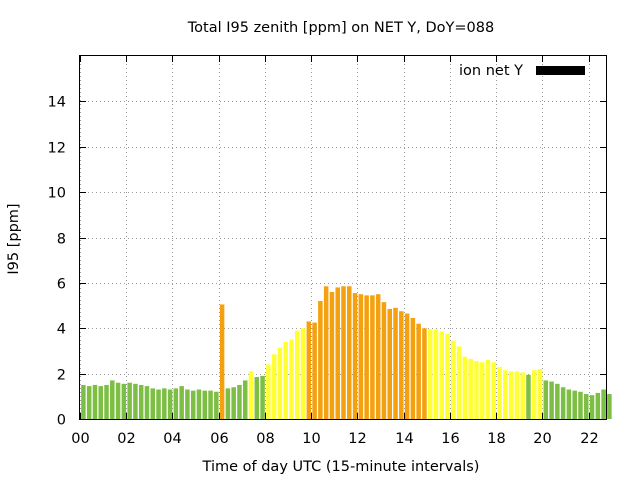  Describe the element at coordinates (542, 439) in the screenshot. I see `x-tick-label: 20` at that location.